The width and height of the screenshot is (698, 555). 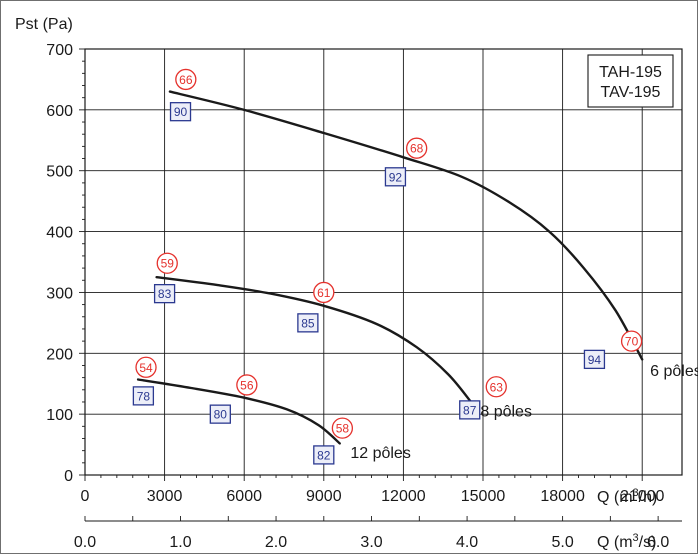 I want to click on model-legend-box: TAH-195 TAV-195, so click(x=630, y=81).